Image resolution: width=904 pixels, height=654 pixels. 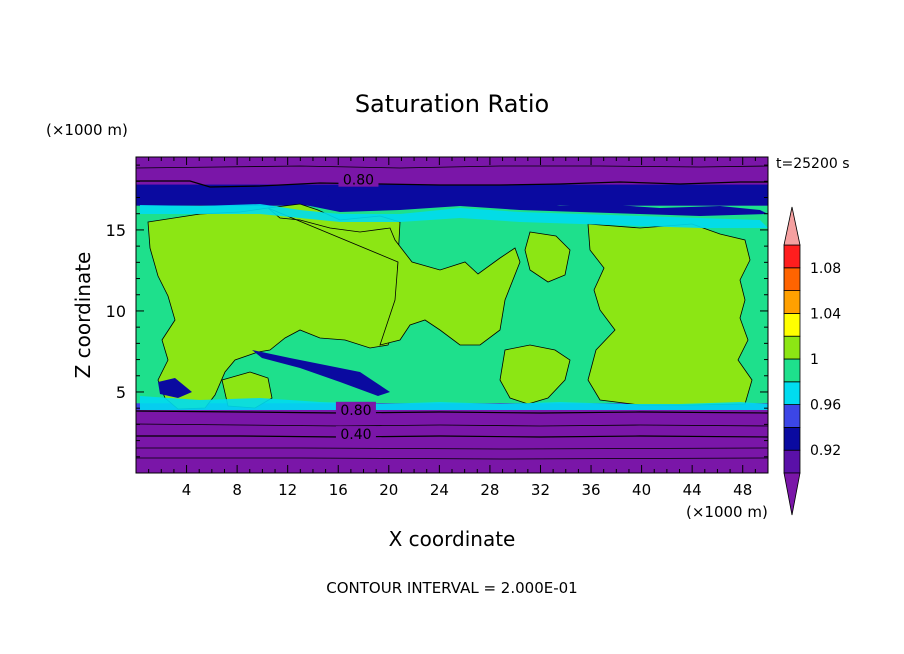 What do you see at coordinates (394, 276) in the screenshot?
I see `cloud-region-center` at bounding box center [394, 276].